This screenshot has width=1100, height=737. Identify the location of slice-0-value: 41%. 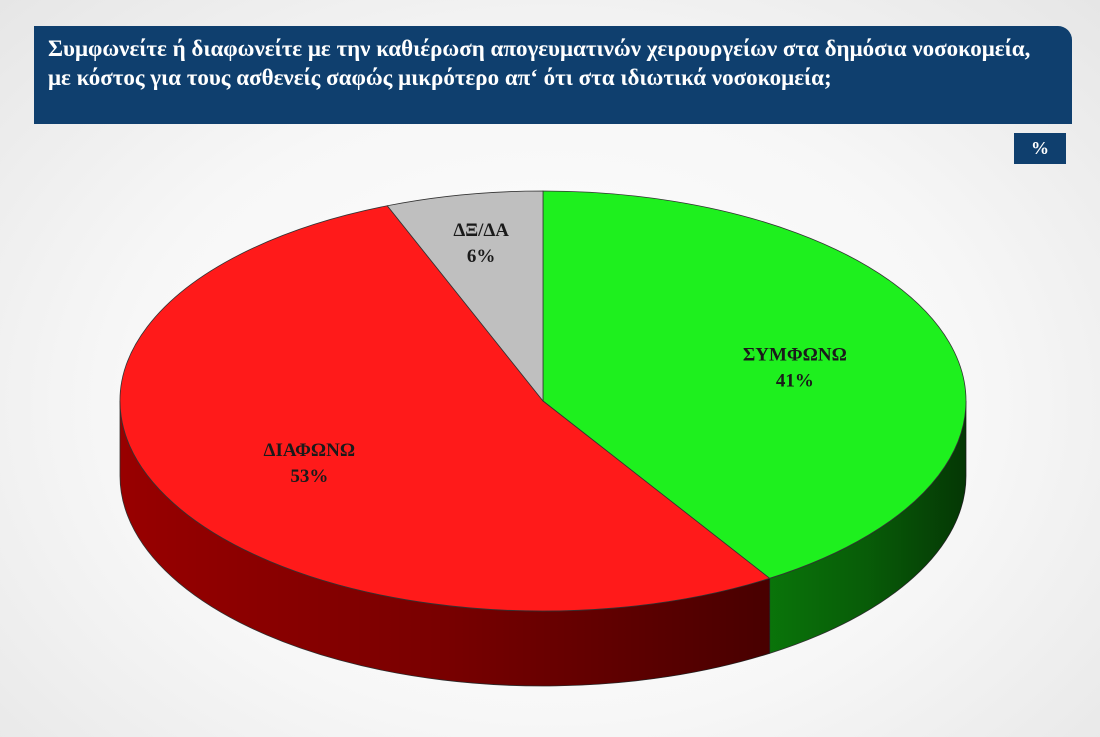
(795, 381).